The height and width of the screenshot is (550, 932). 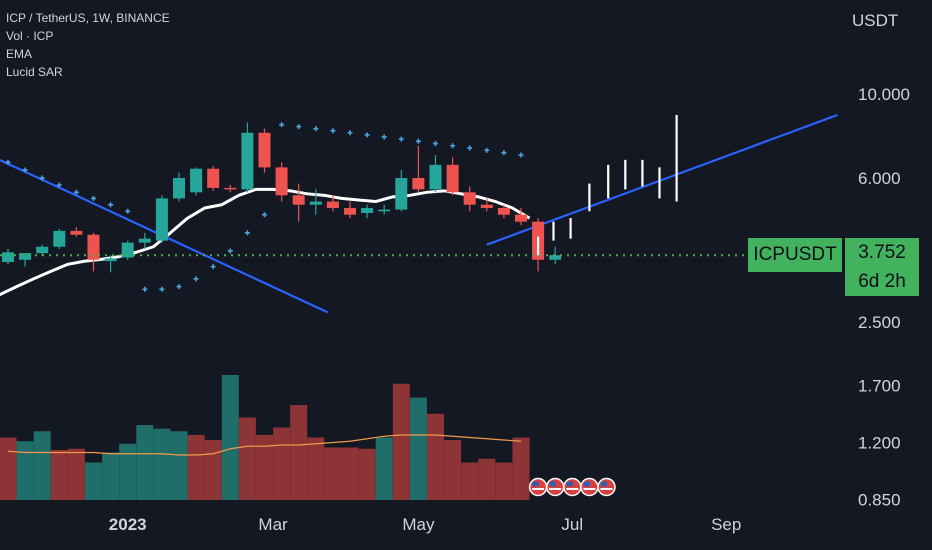 I want to click on time-axis-tick: 2023, so click(x=128, y=524).